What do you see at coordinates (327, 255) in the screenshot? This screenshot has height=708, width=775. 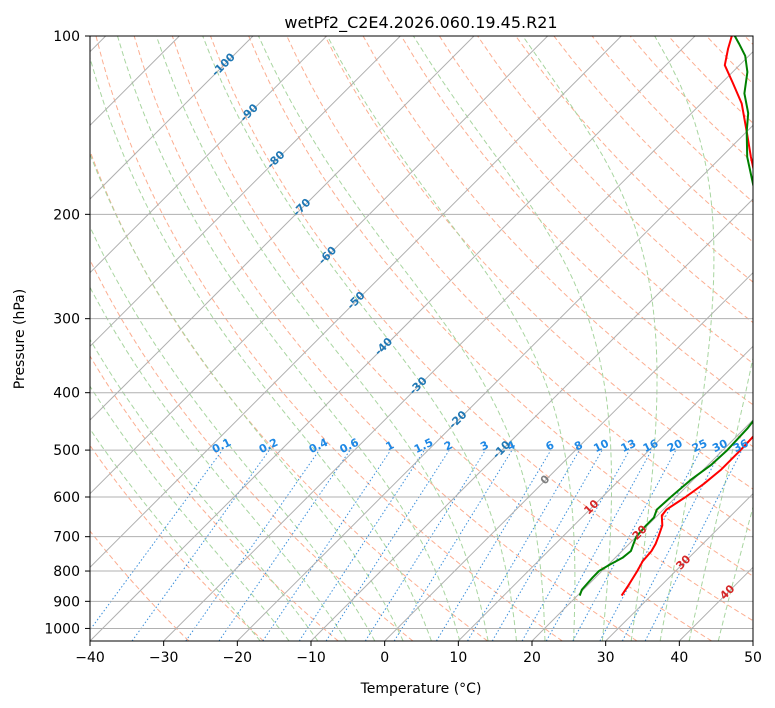 I see `isotherm-label: -60` at bounding box center [327, 255].